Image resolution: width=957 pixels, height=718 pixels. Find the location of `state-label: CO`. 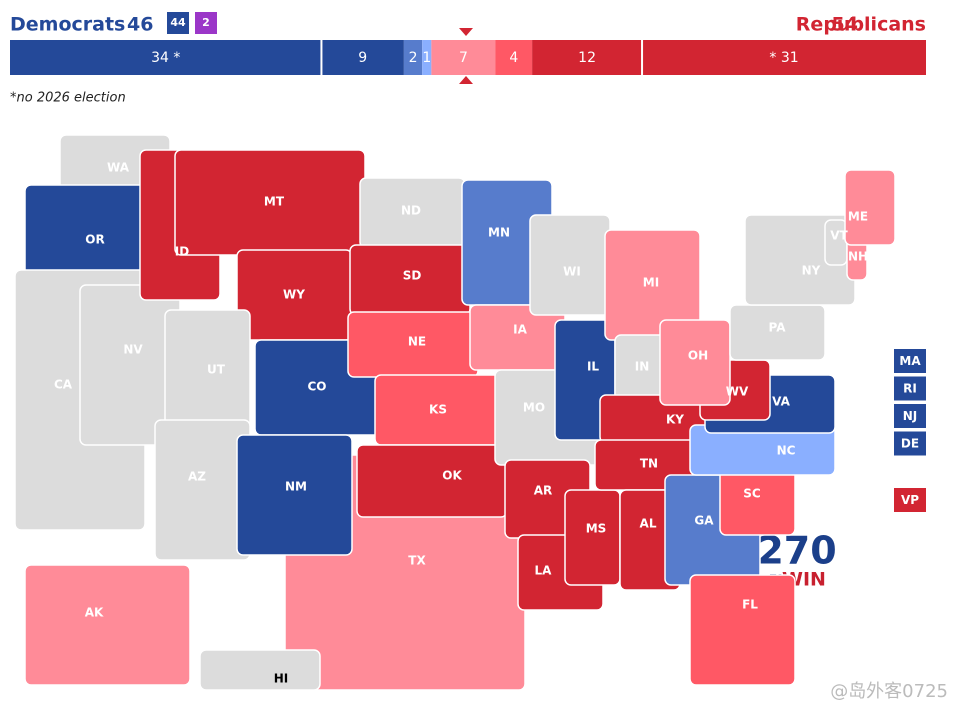

state-label: CO is located at coordinates (316, 387).